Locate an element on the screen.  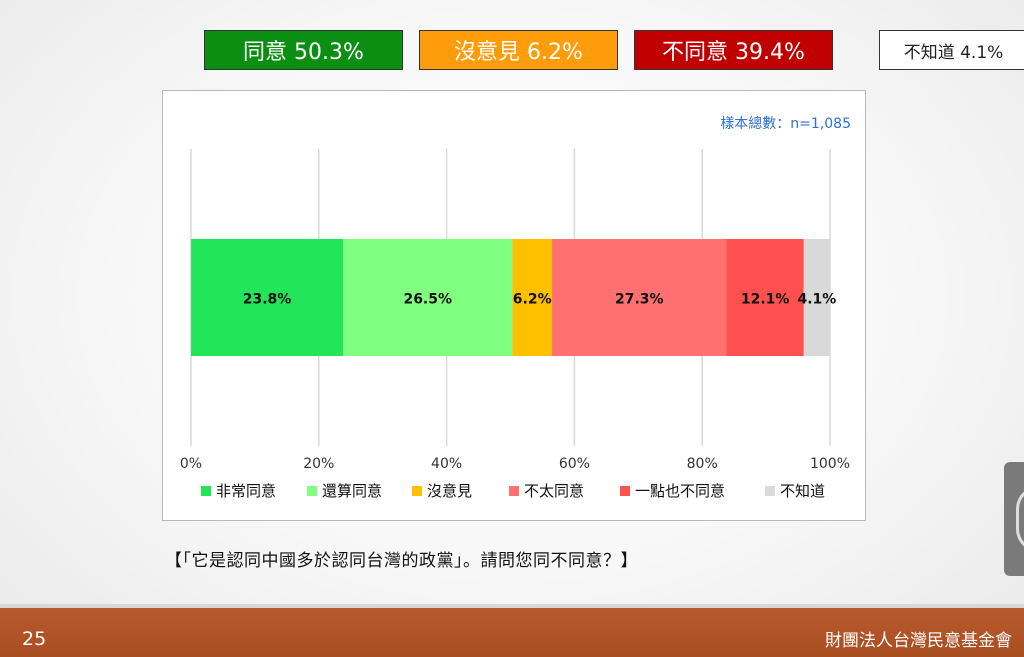
sample-size-label: 樣本總數：n=1,085 is located at coordinates (785, 123).